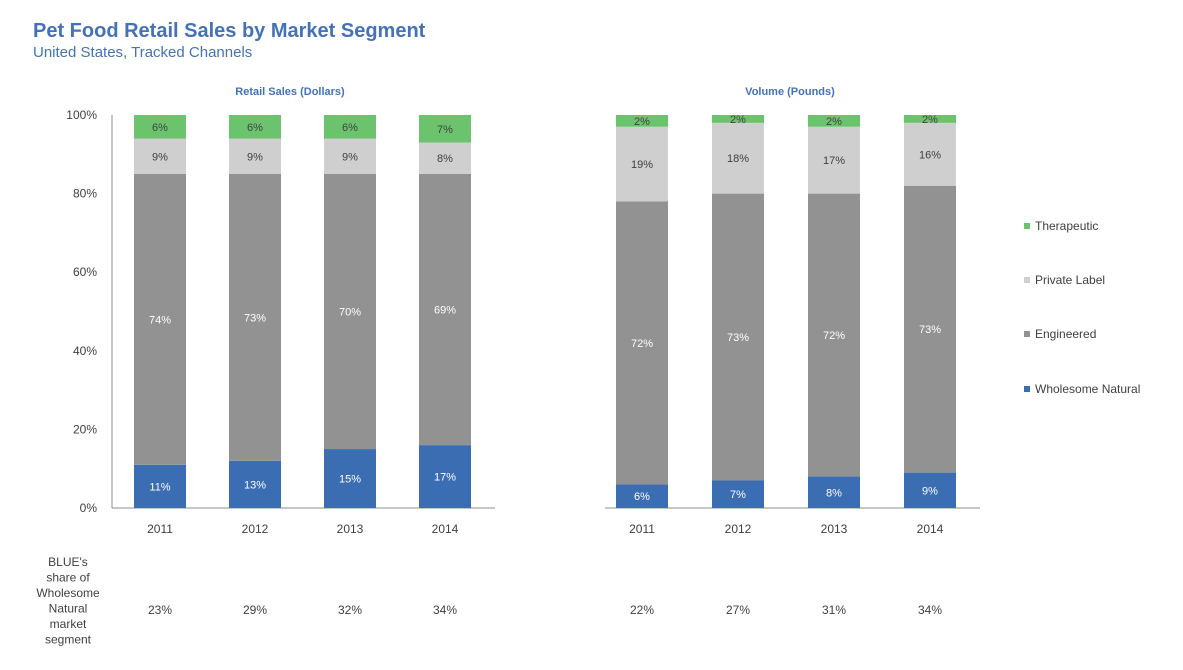 The width and height of the screenshot is (1183, 670). What do you see at coordinates (1027, 389) in the screenshot?
I see `legend-swatch-wholesome-natural` at bounding box center [1027, 389].